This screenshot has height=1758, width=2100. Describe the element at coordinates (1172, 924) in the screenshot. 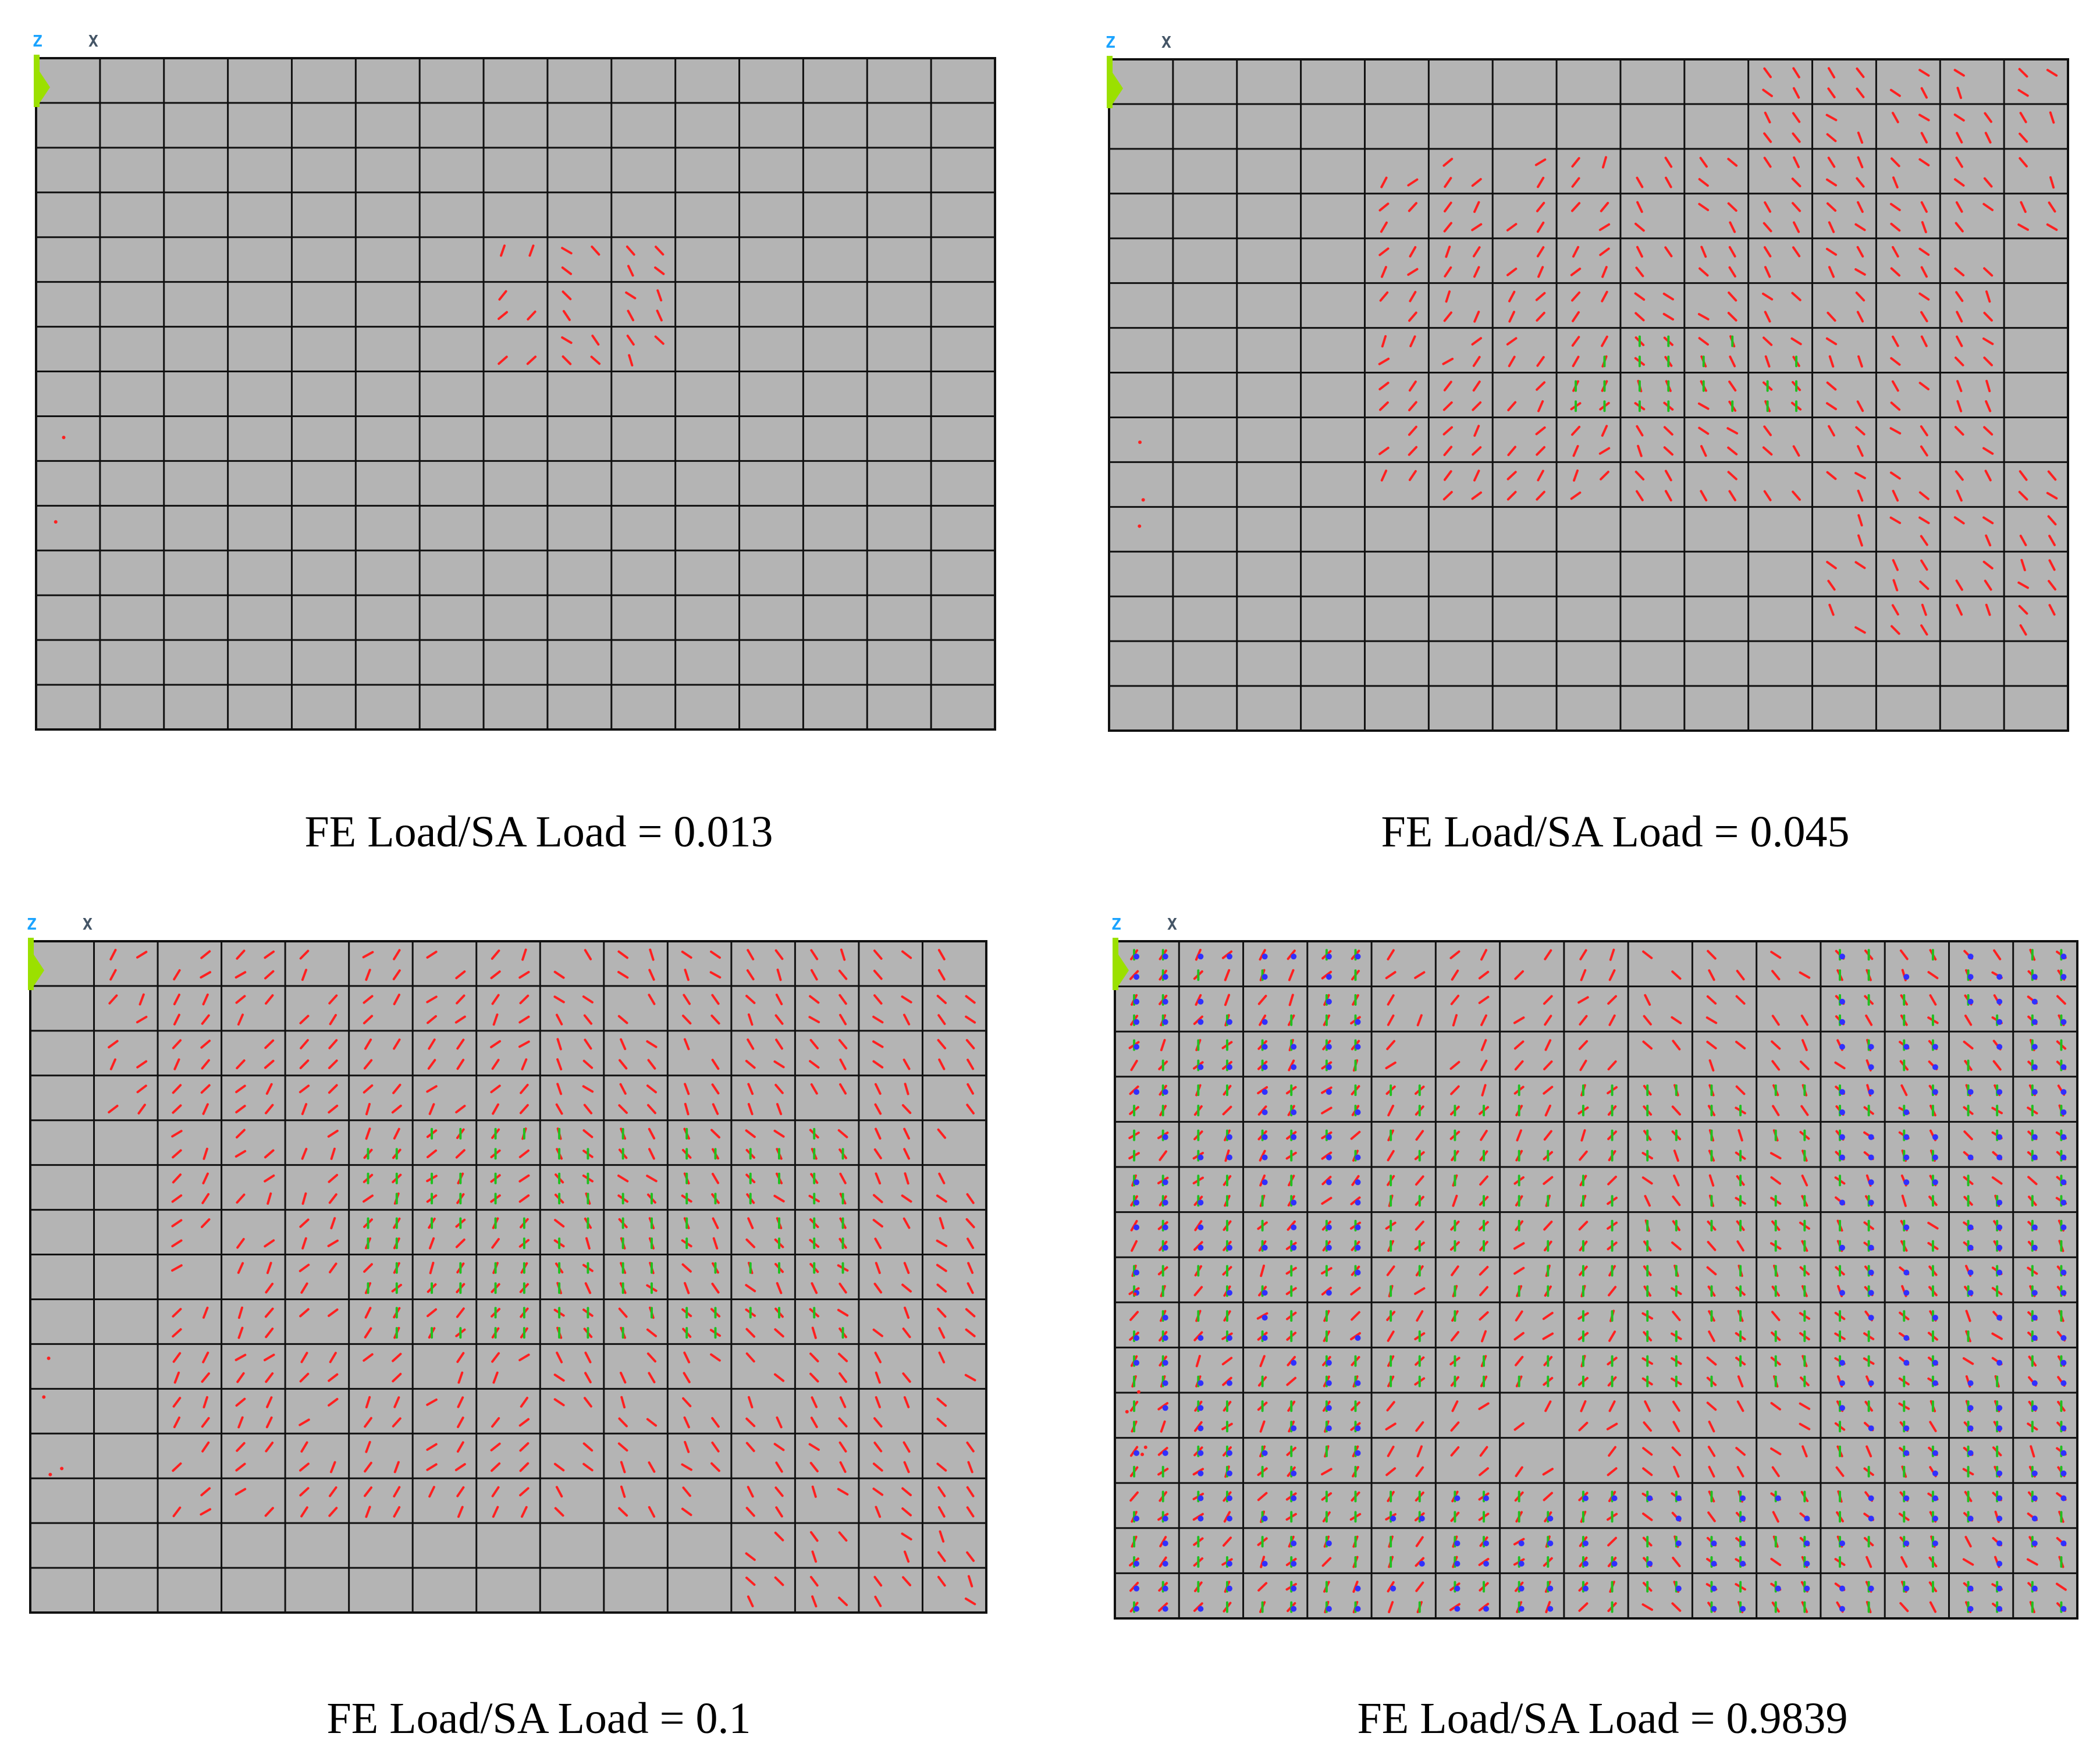

I see `triad-x-label: X` at that location.